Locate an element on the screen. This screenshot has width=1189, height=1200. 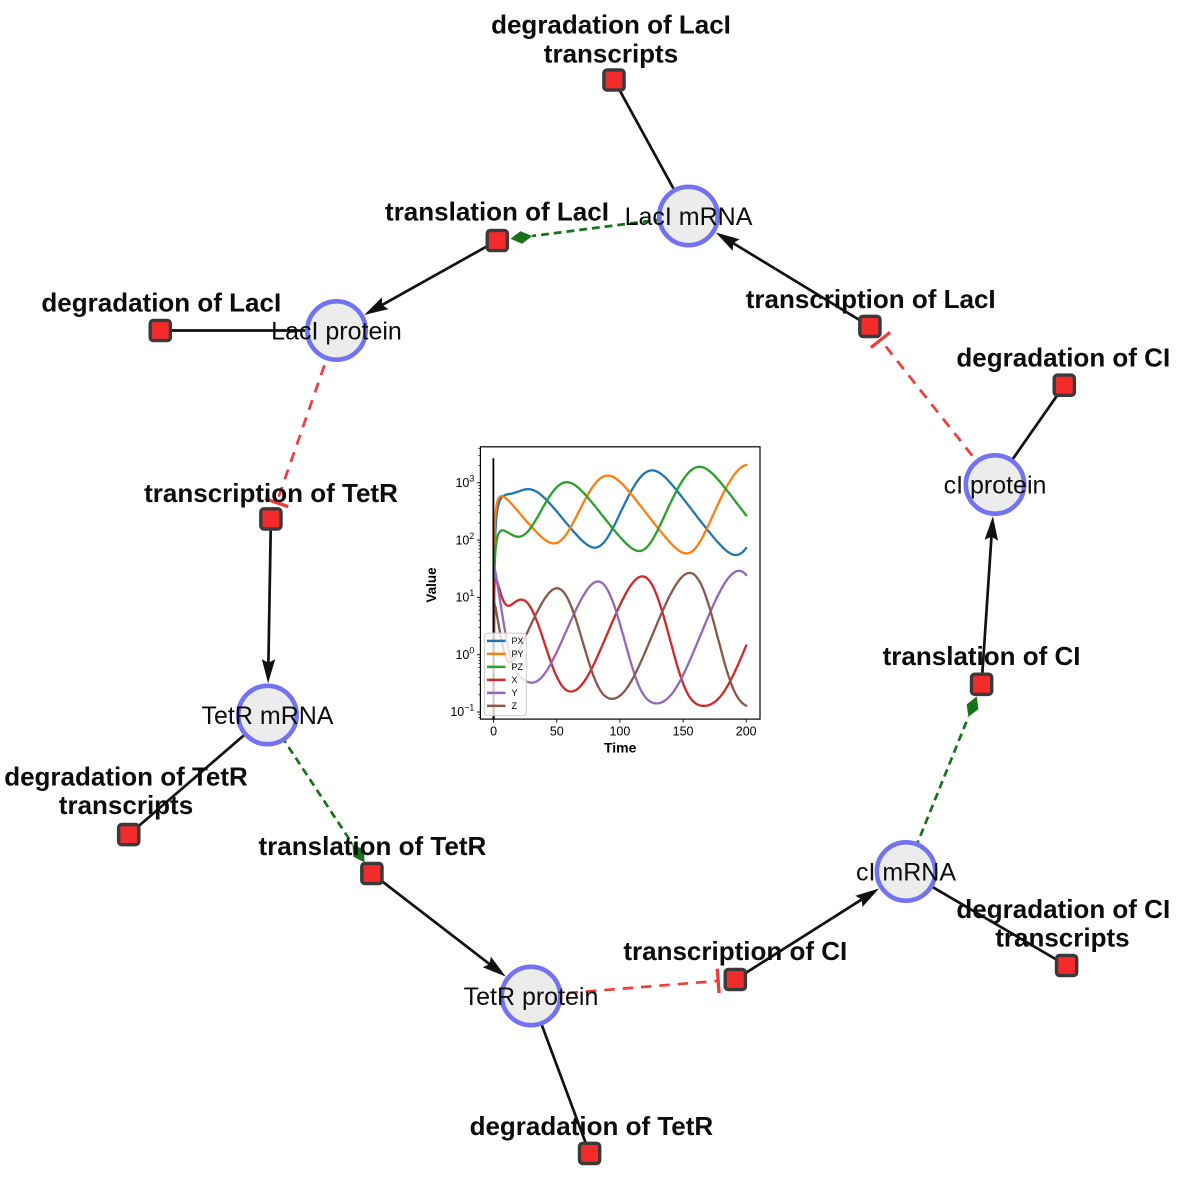
svg-text: X is located at coordinates (515, 680).